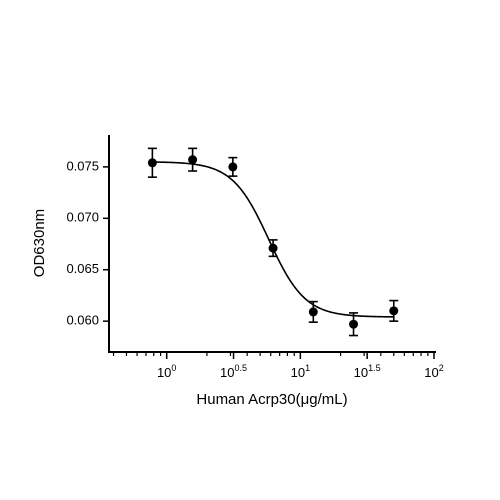 This screenshot has height=500, width=500. Describe the element at coordinates (82, 268) in the screenshot. I see `y-tick-label: 0.065` at that location.